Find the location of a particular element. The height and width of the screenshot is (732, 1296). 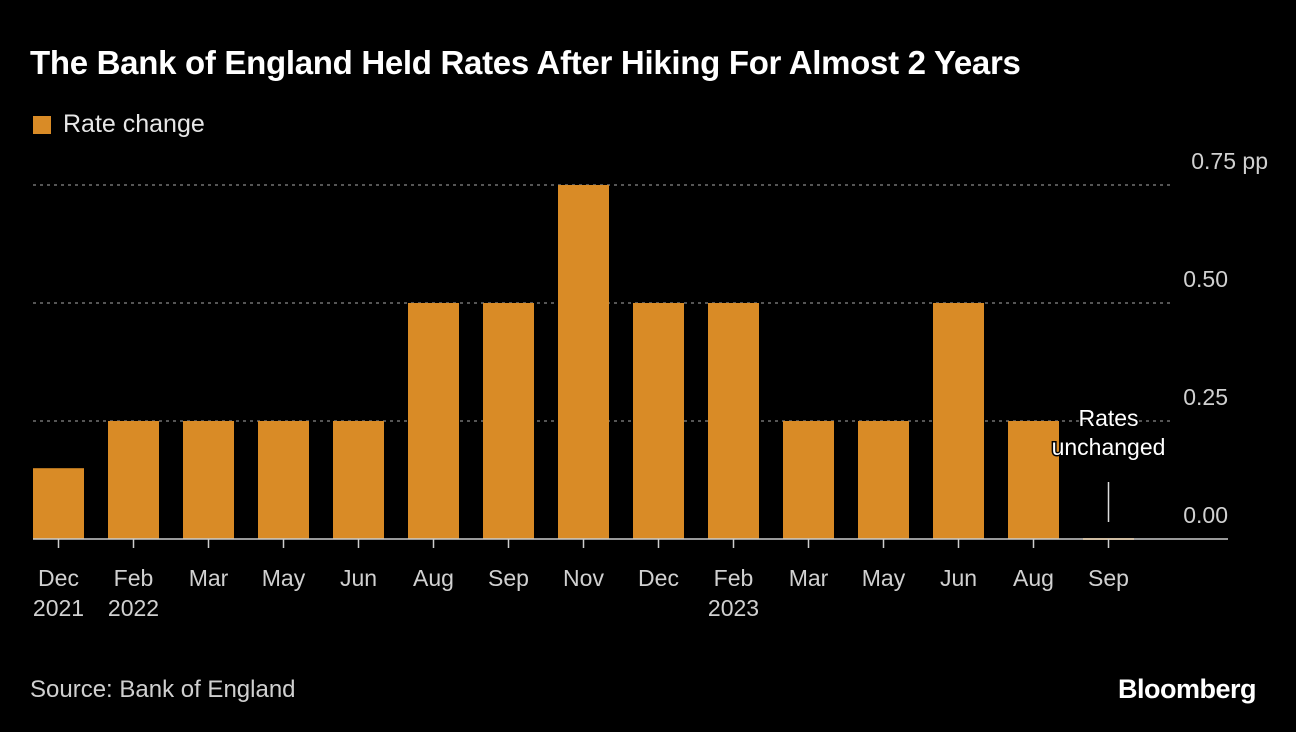

x-tick-label: 2022 is located at coordinates (133, 608).